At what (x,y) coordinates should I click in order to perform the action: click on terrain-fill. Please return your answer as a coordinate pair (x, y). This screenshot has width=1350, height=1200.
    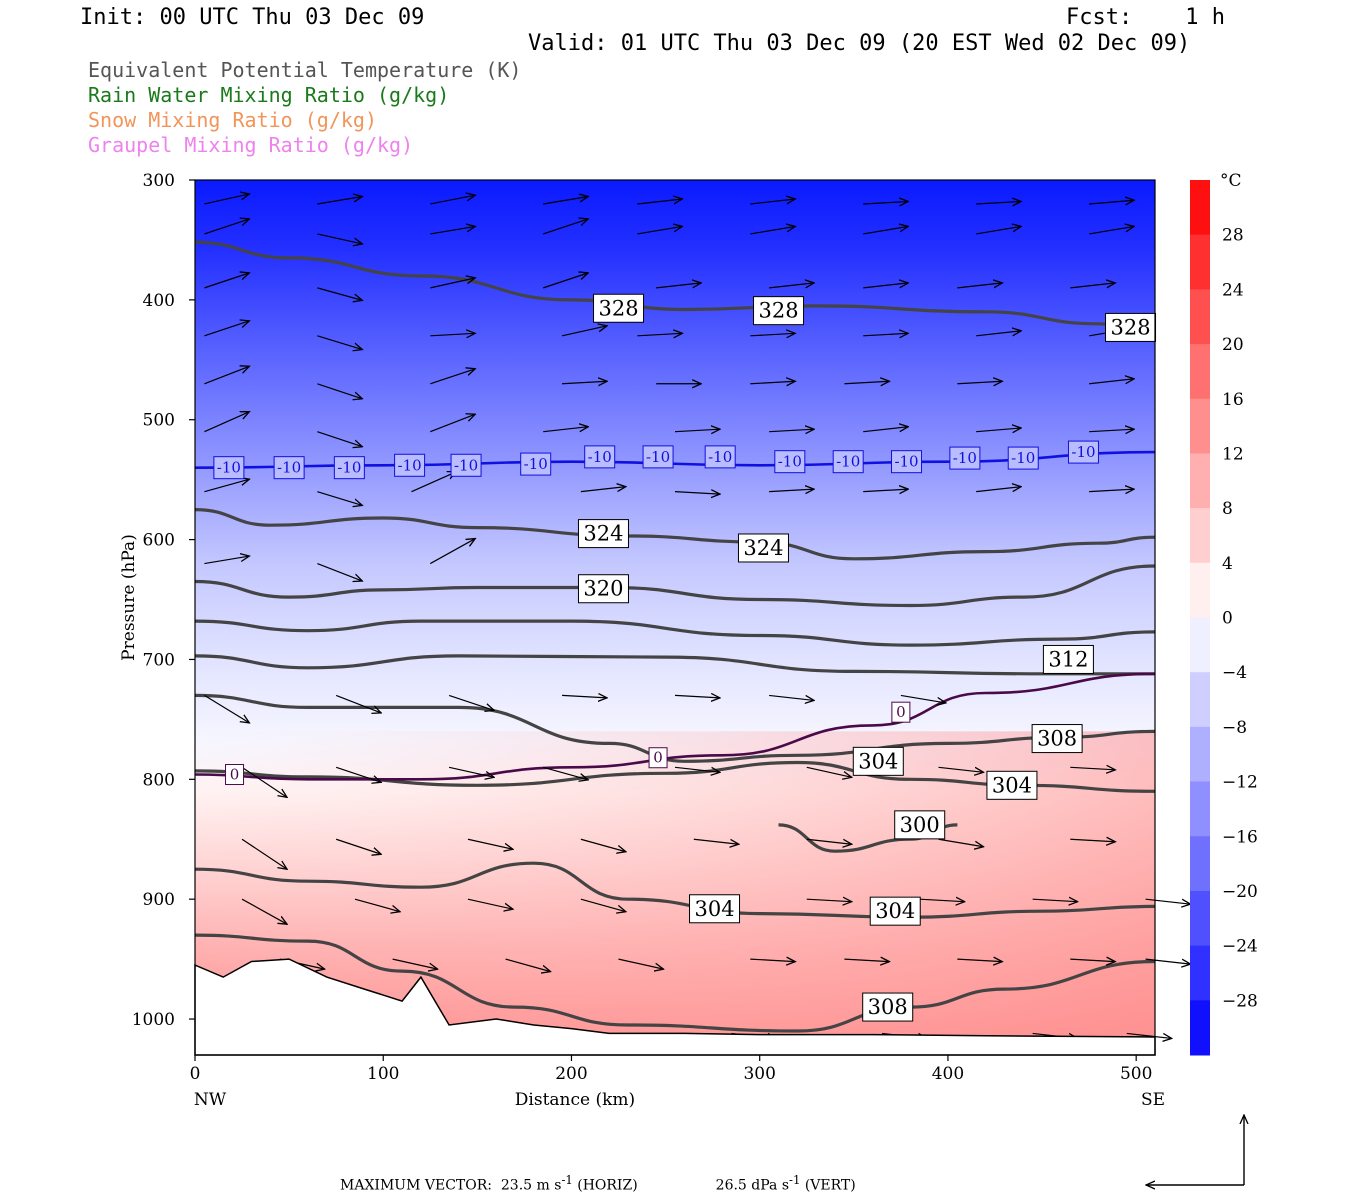
    Looking at the image, I should click on (675, 1007).